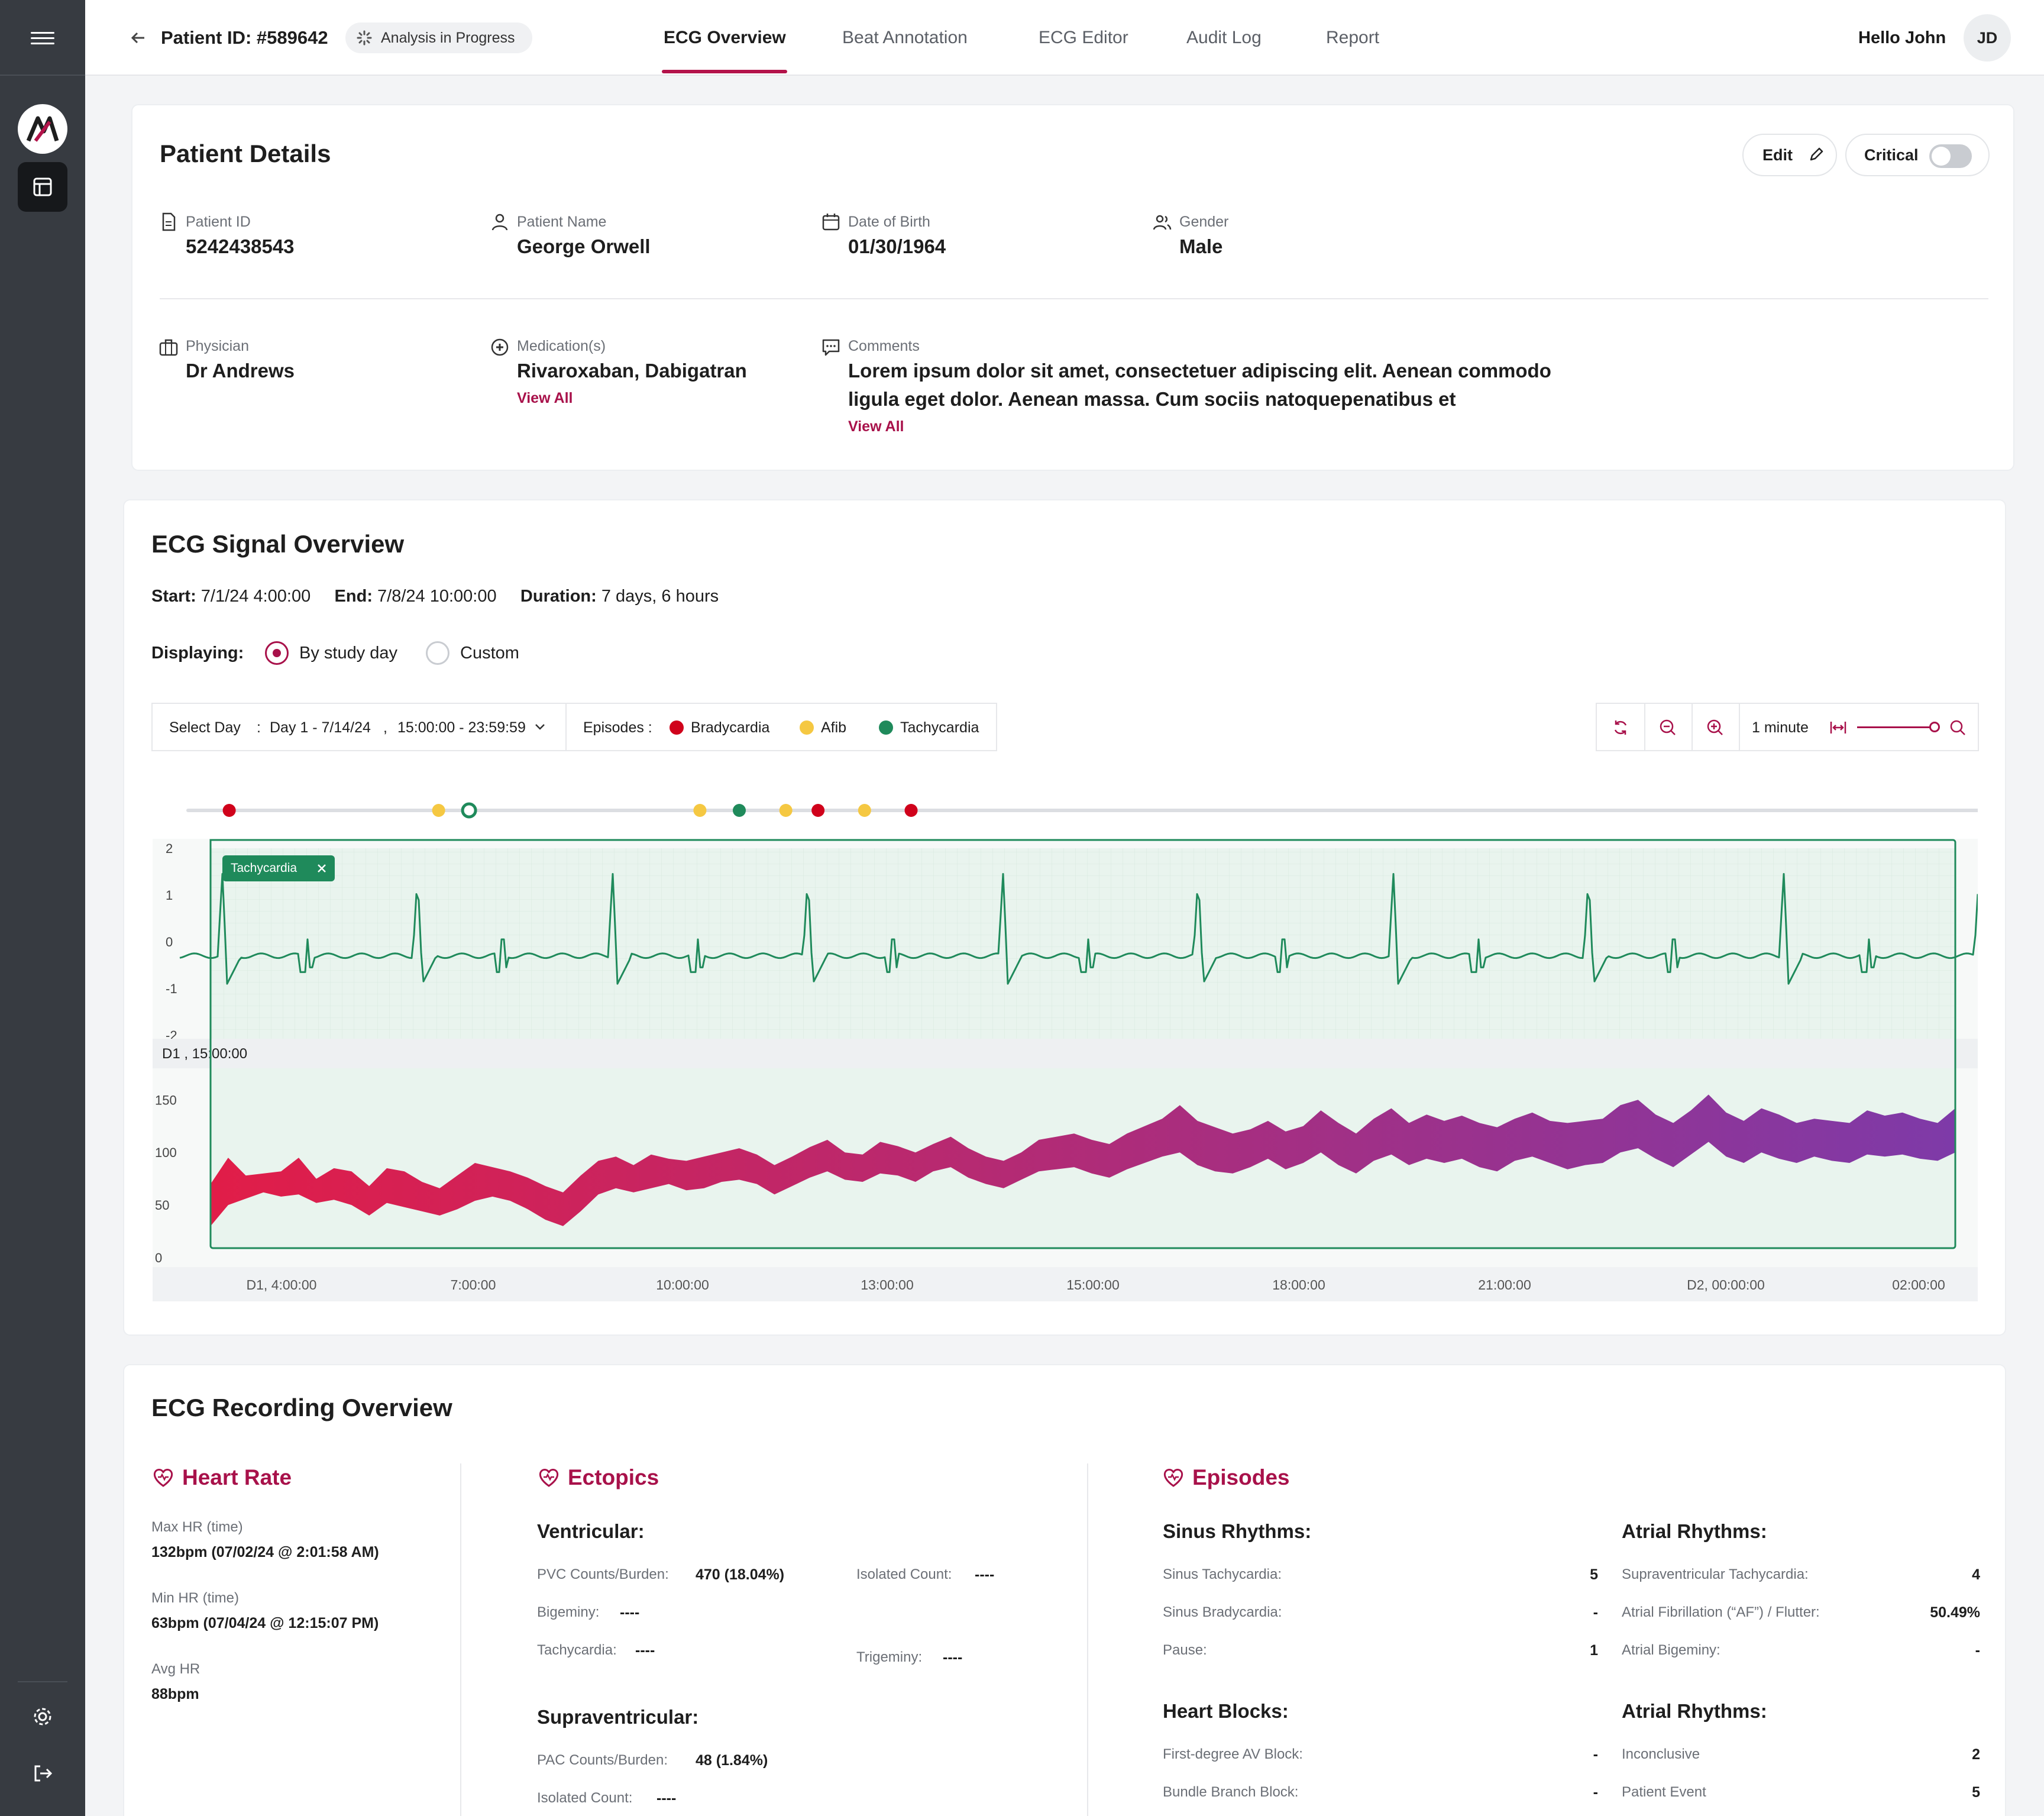 The height and width of the screenshot is (1816, 2044). What do you see at coordinates (667, 1798) in the screenshot?
I see `supra-isolated-value: ----` at bounding box center [667, 1798].